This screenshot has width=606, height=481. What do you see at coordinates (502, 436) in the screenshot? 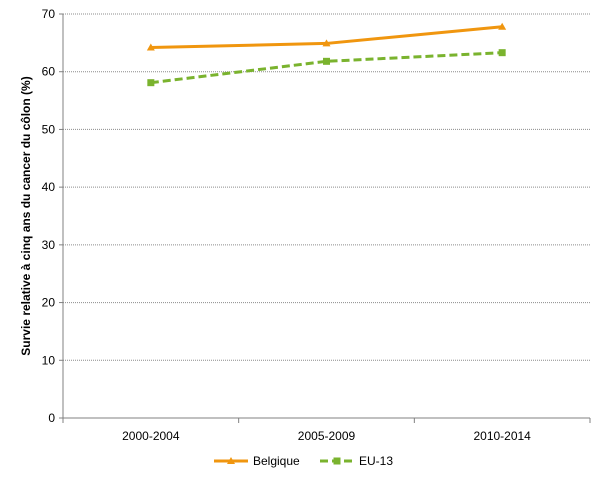
I see `x-tick-label: 2010-2014` at bounding box center [502, 436].